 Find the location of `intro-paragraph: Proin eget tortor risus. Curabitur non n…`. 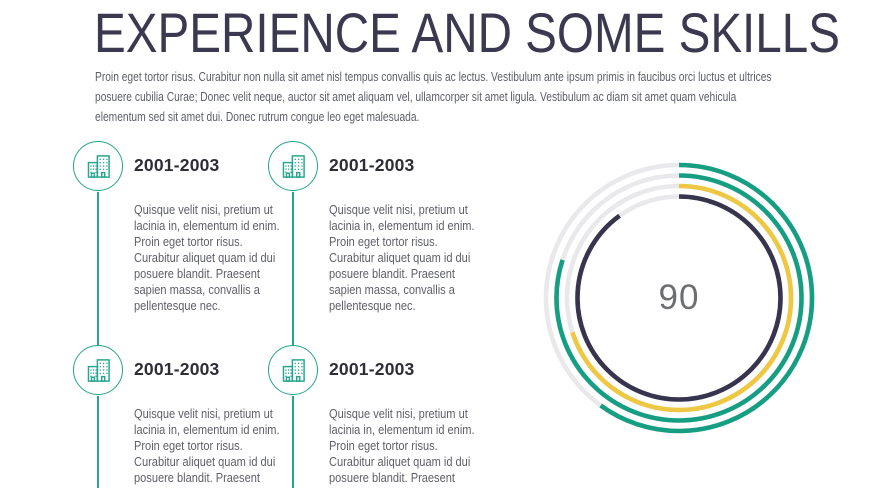

intro-paragraph: Proin eget tortor risus. Curabitur non n… is located at coordinates (487, 97).